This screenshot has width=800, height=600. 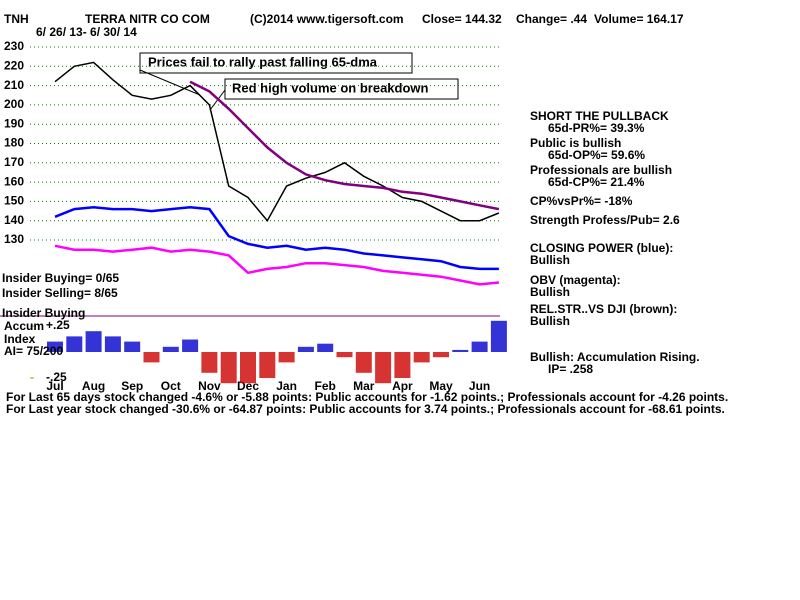 What do you see at coordinates (601, 248) in the screenshot?
I see `right-text: CLOSING POWER (blue):` at bounding box center [601, 248].